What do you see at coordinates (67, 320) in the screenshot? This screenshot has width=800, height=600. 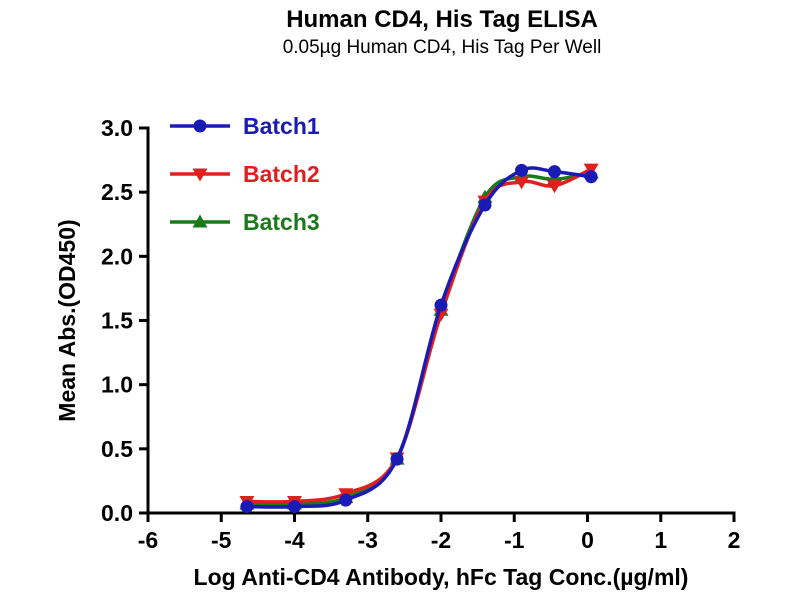 I see `y-axis-title: Mean Abs.(OD450)` at bounding box center [67, 320].